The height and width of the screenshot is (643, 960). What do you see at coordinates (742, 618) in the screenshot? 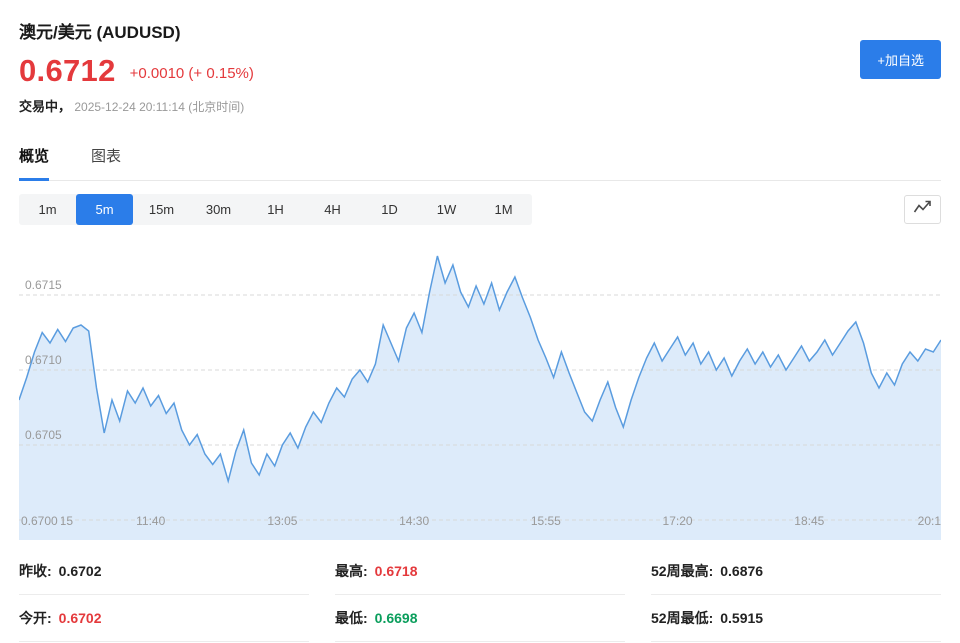
I see `stat-value: 0.5915` at bounding box center [742, 618].